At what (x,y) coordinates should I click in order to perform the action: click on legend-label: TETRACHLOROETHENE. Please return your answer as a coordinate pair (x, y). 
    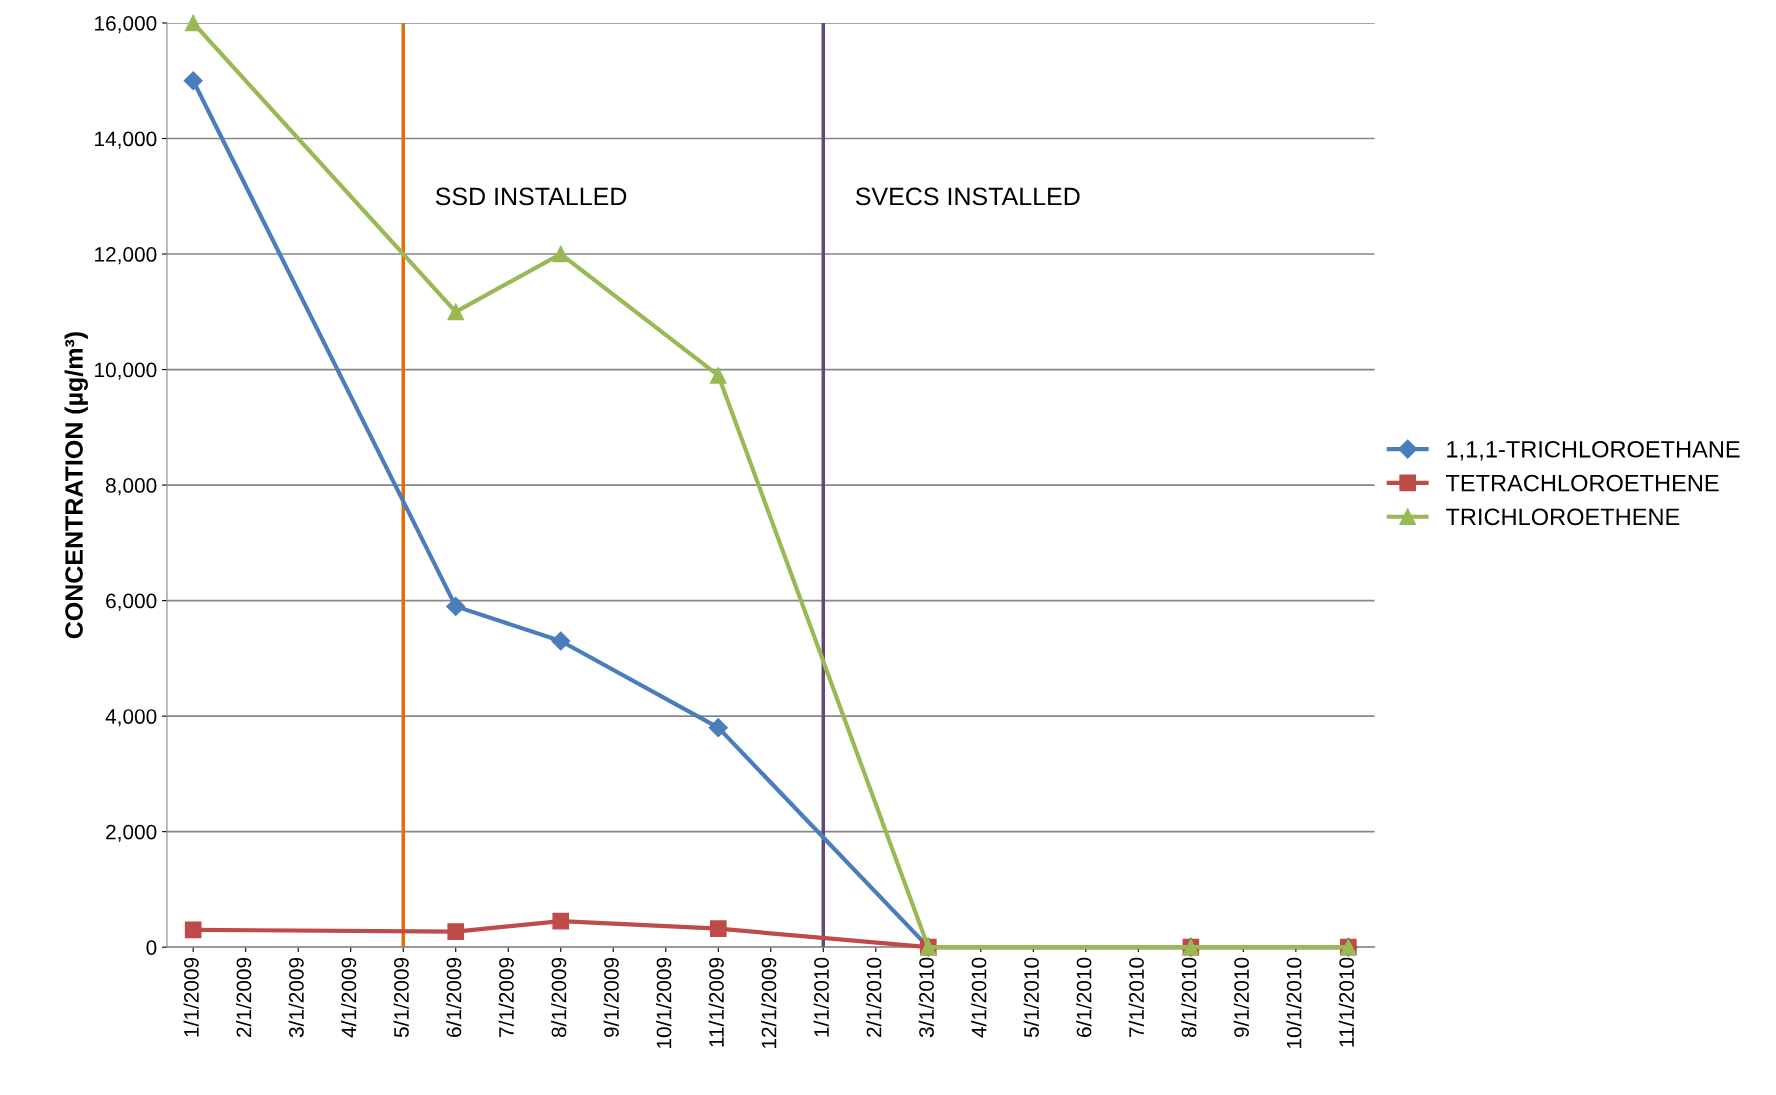
    Looking at the image, I should click on (1582, 483).